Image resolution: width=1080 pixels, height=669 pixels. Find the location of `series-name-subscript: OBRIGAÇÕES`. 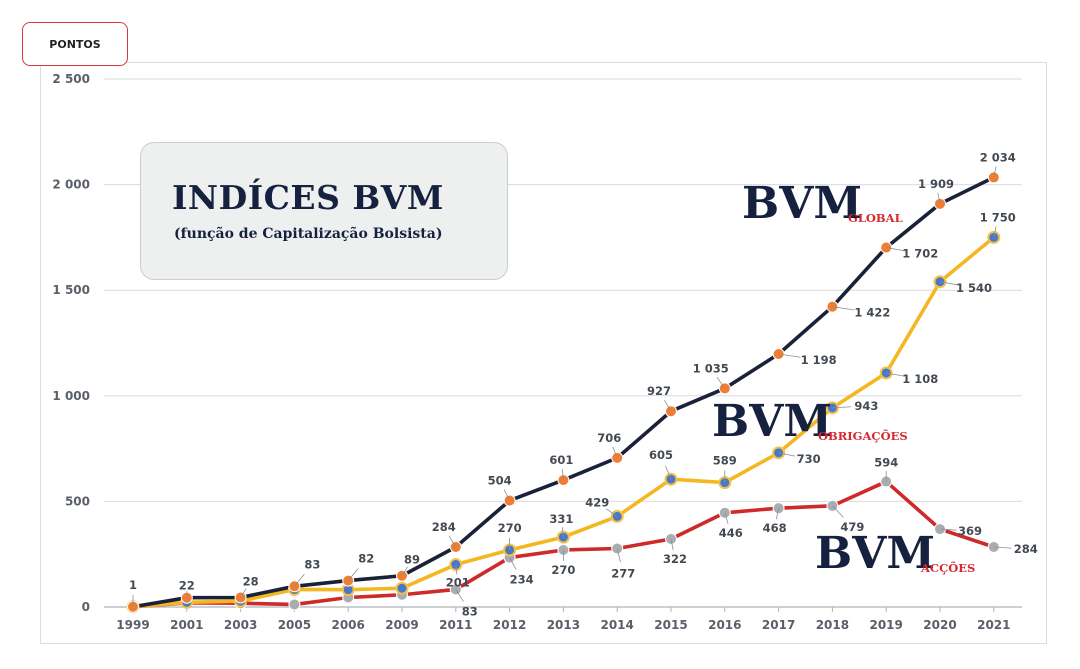

series-name-subscript: OBRIGAÇÕES is located at coordinates (863, 436).